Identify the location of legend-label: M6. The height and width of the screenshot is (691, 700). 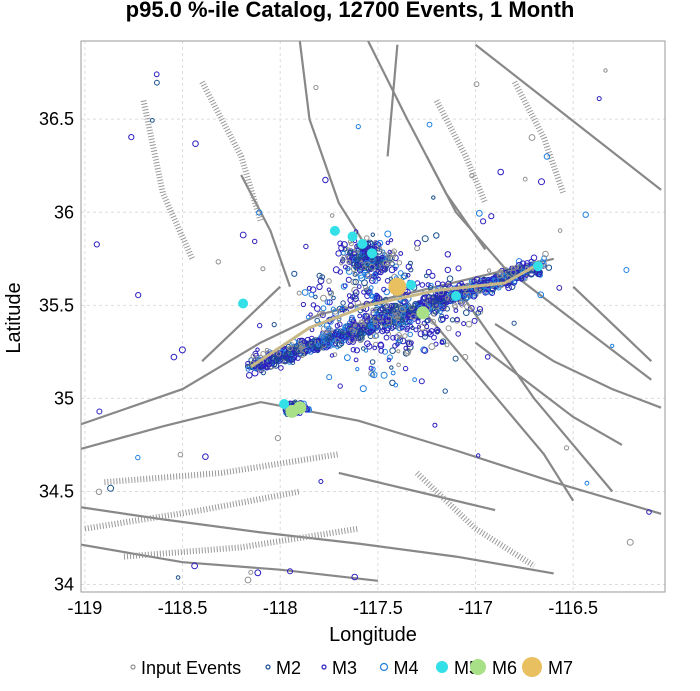
(504, 668).